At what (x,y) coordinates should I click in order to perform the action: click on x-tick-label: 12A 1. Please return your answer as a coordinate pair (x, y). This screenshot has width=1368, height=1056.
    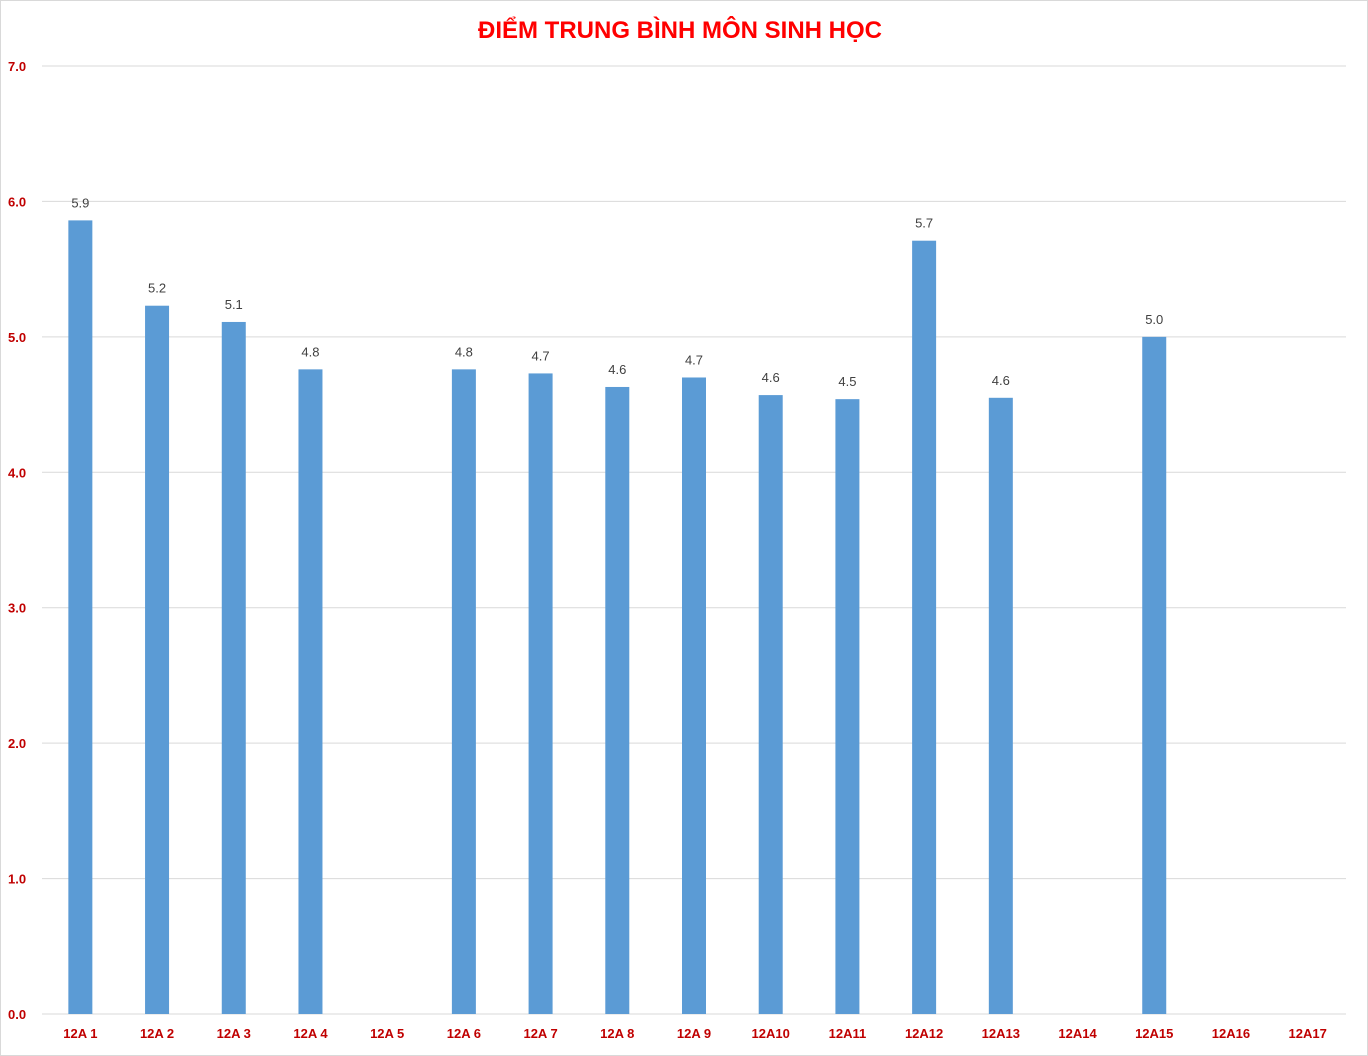
    Looking at the image, I should click on (80, 1033).